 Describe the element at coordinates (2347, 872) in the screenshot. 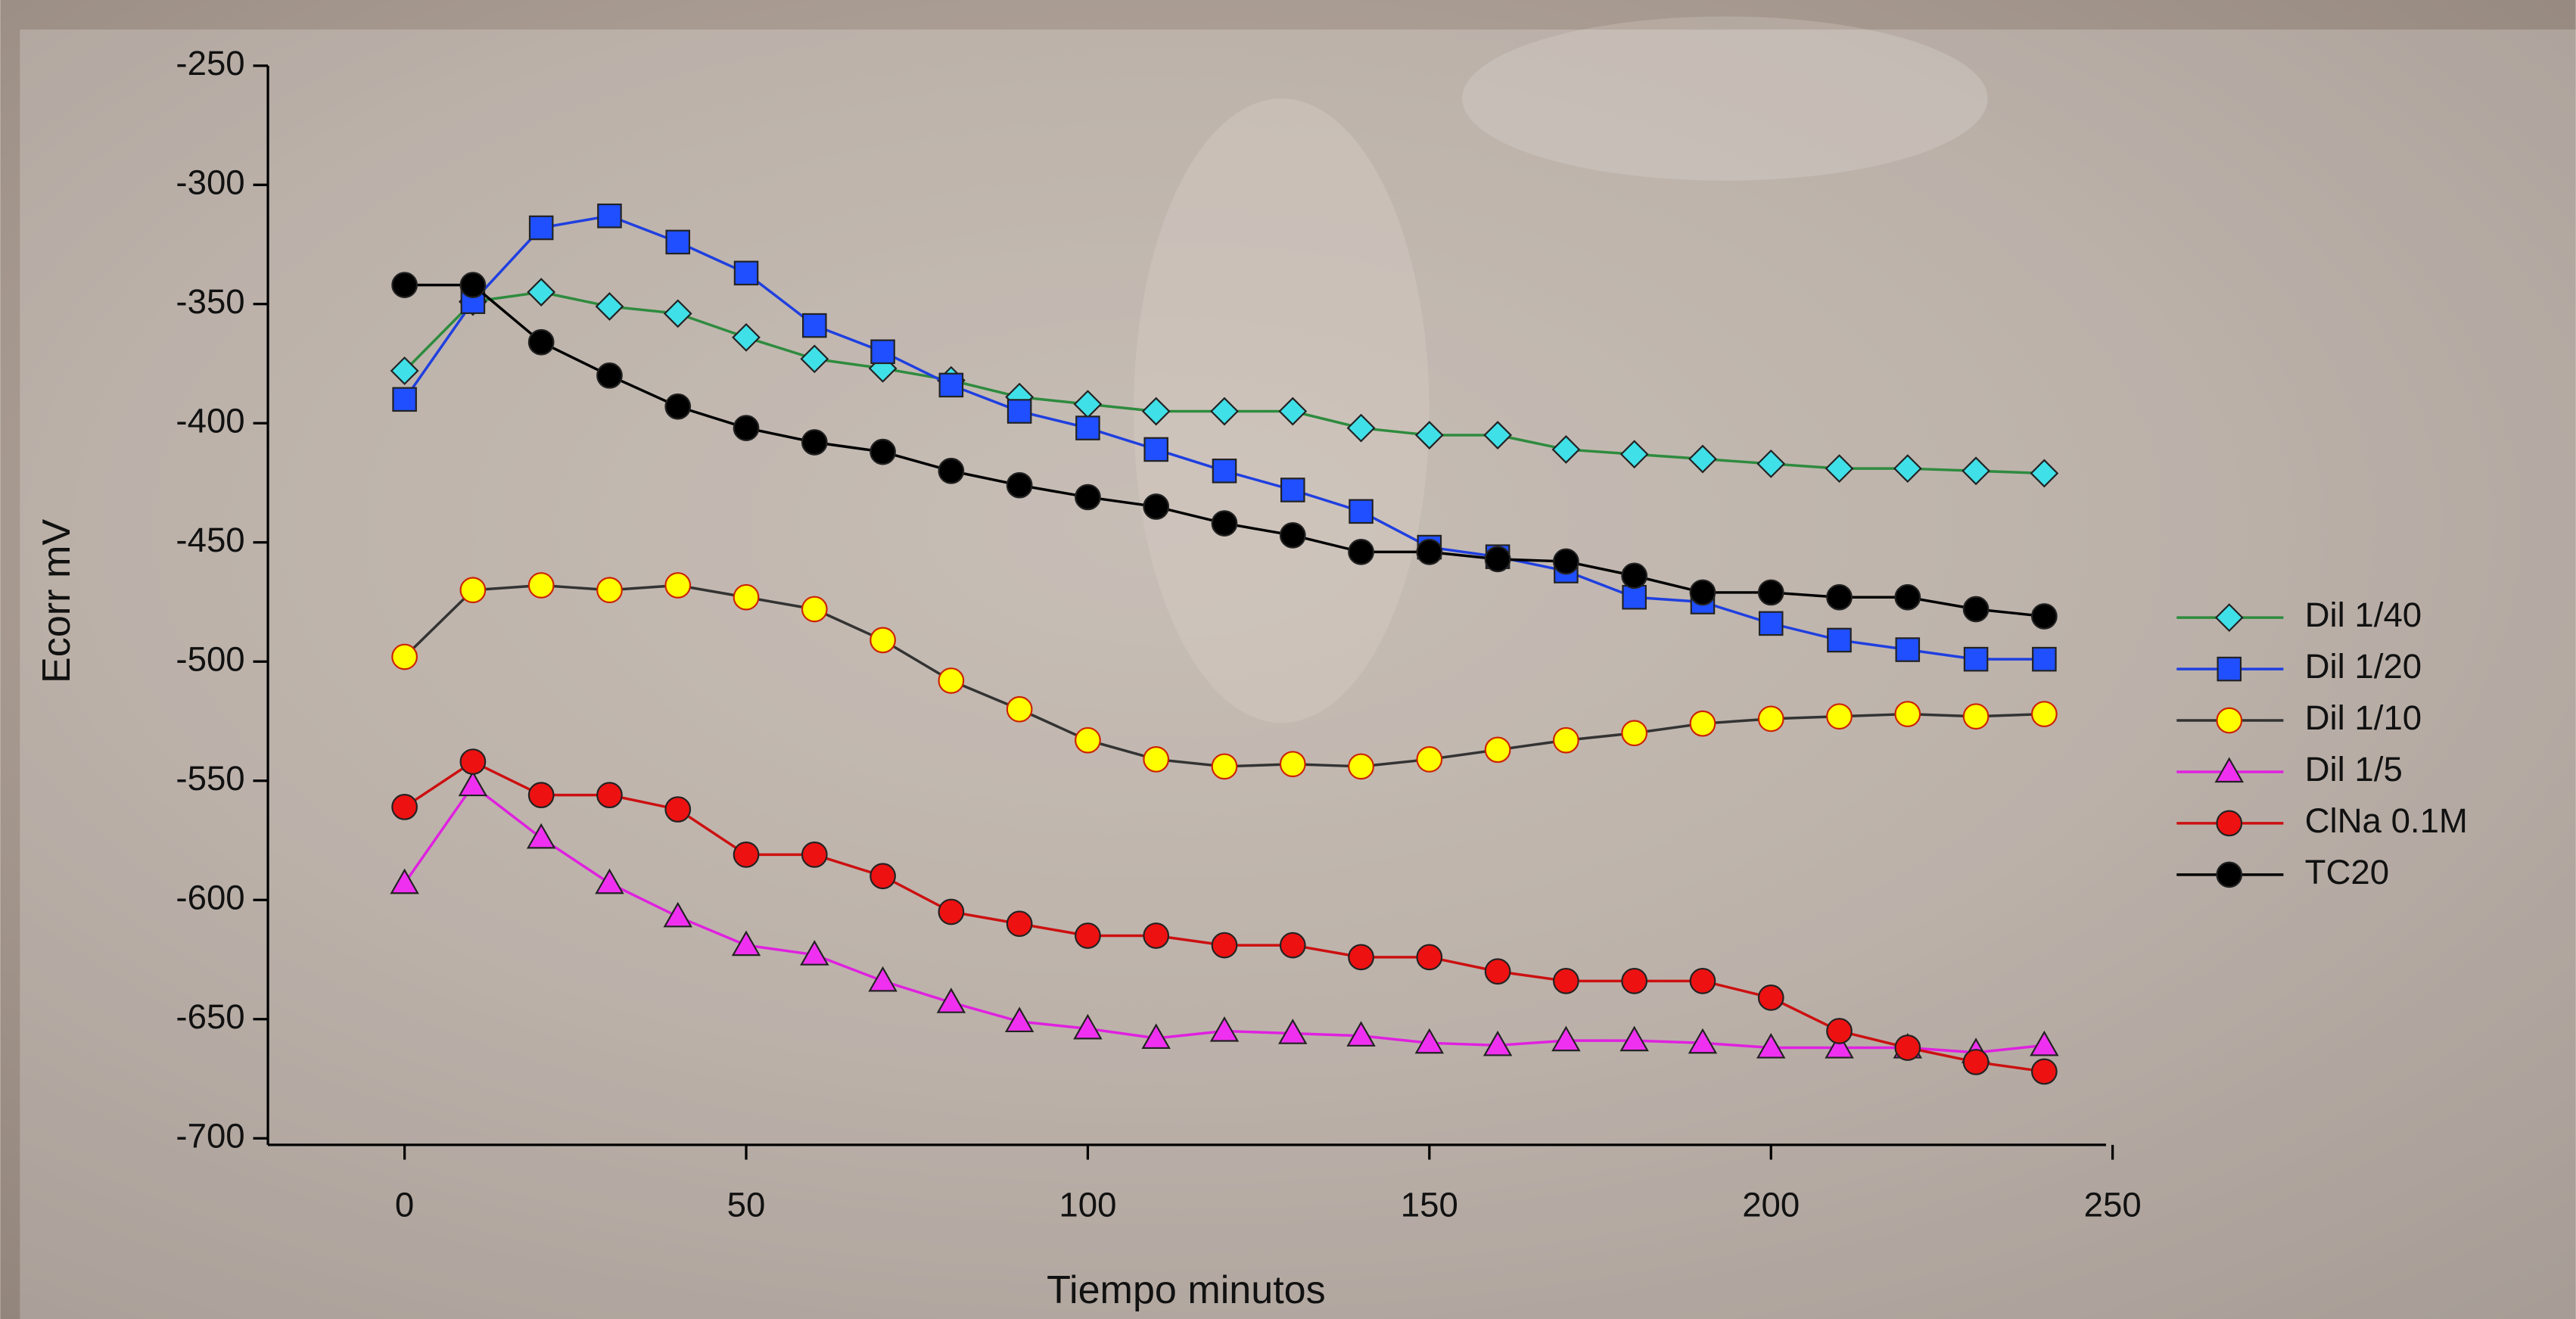

I see `legend-label: TC20` at that location.